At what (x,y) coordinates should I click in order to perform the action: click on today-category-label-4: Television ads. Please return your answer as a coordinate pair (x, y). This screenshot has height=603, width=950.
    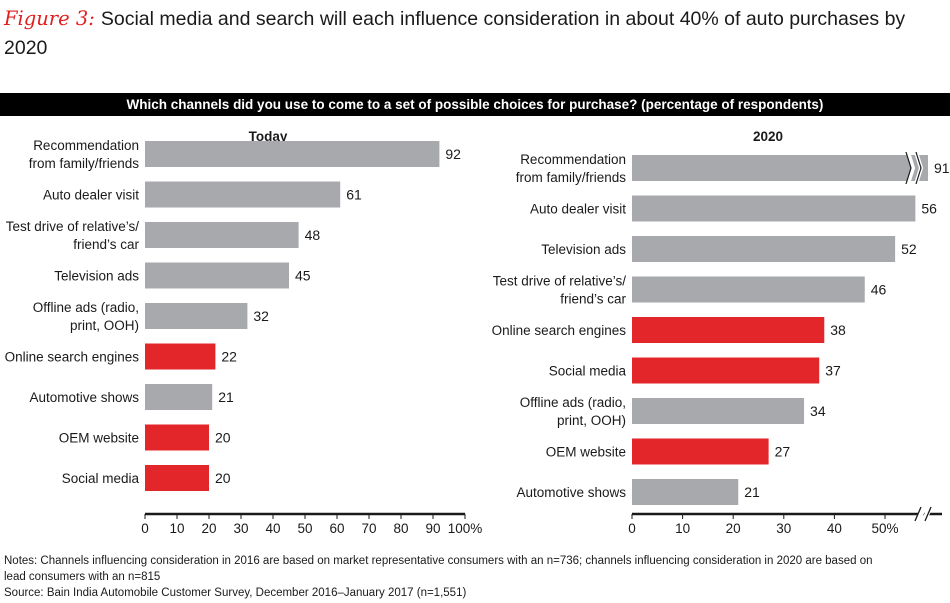
    Looking at the image, I should click on (96, 276).